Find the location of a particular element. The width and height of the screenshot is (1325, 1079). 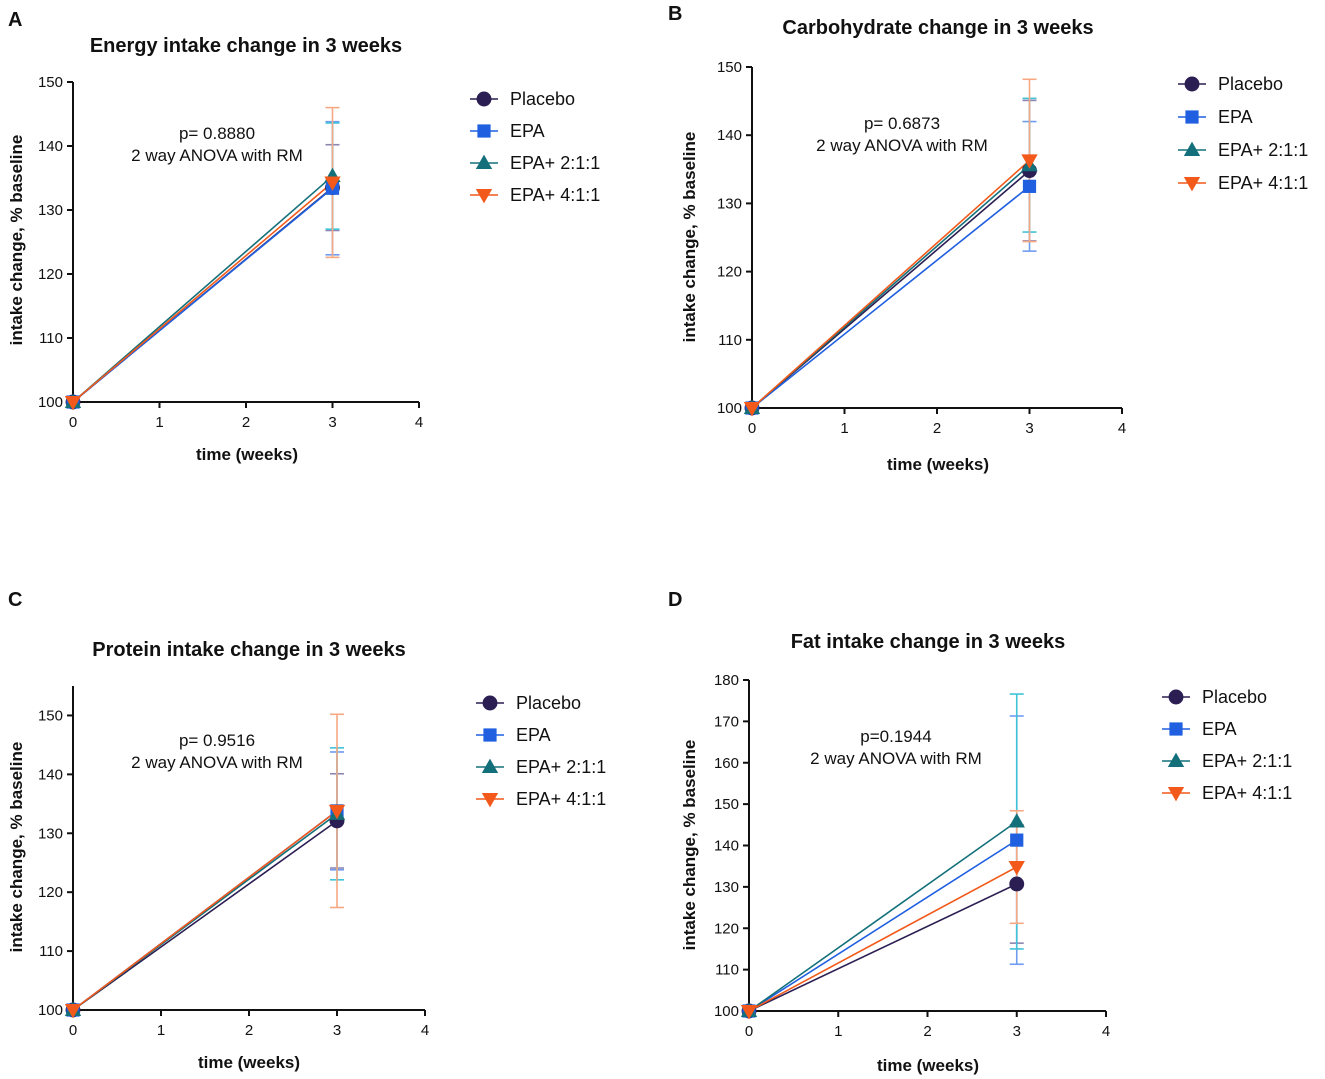

y-tick-label: 170 is located at coordinates (726, 721).